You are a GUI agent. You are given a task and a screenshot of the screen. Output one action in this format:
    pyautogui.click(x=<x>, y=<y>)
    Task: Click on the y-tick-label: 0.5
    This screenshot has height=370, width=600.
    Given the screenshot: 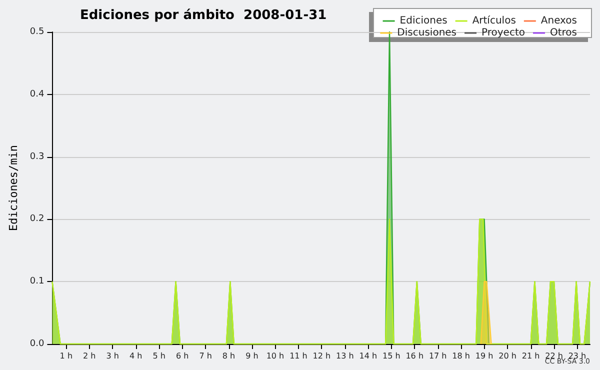 What is the action you would take?
    pyautogui.click(x=37, y=32)
    